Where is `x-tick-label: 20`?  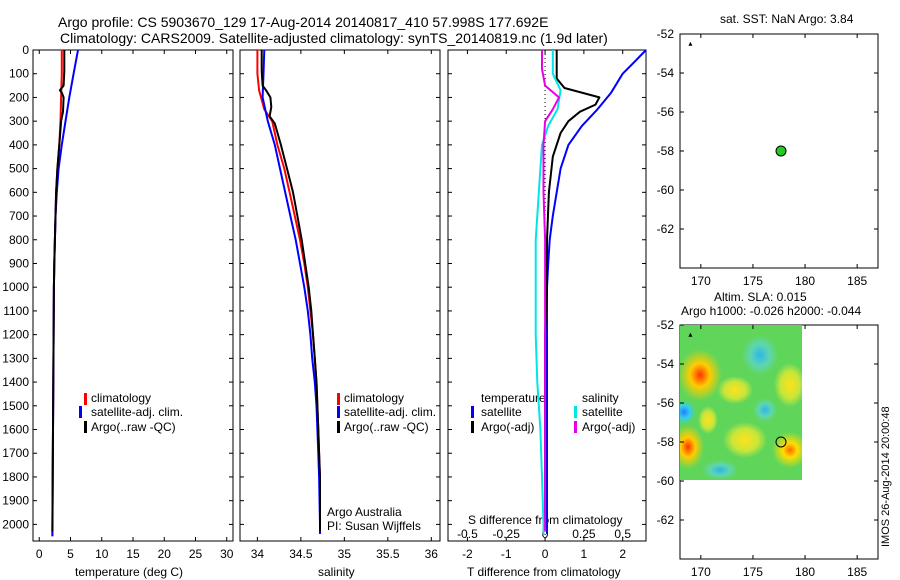 x-tick-label: 20 is located at coordinates (165, 554).